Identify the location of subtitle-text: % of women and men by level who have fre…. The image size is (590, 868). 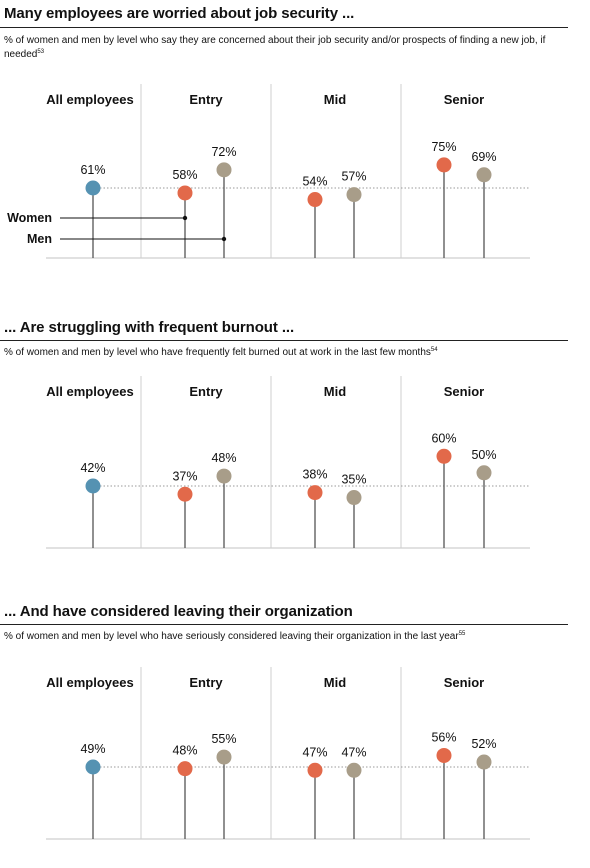
(217, 352).